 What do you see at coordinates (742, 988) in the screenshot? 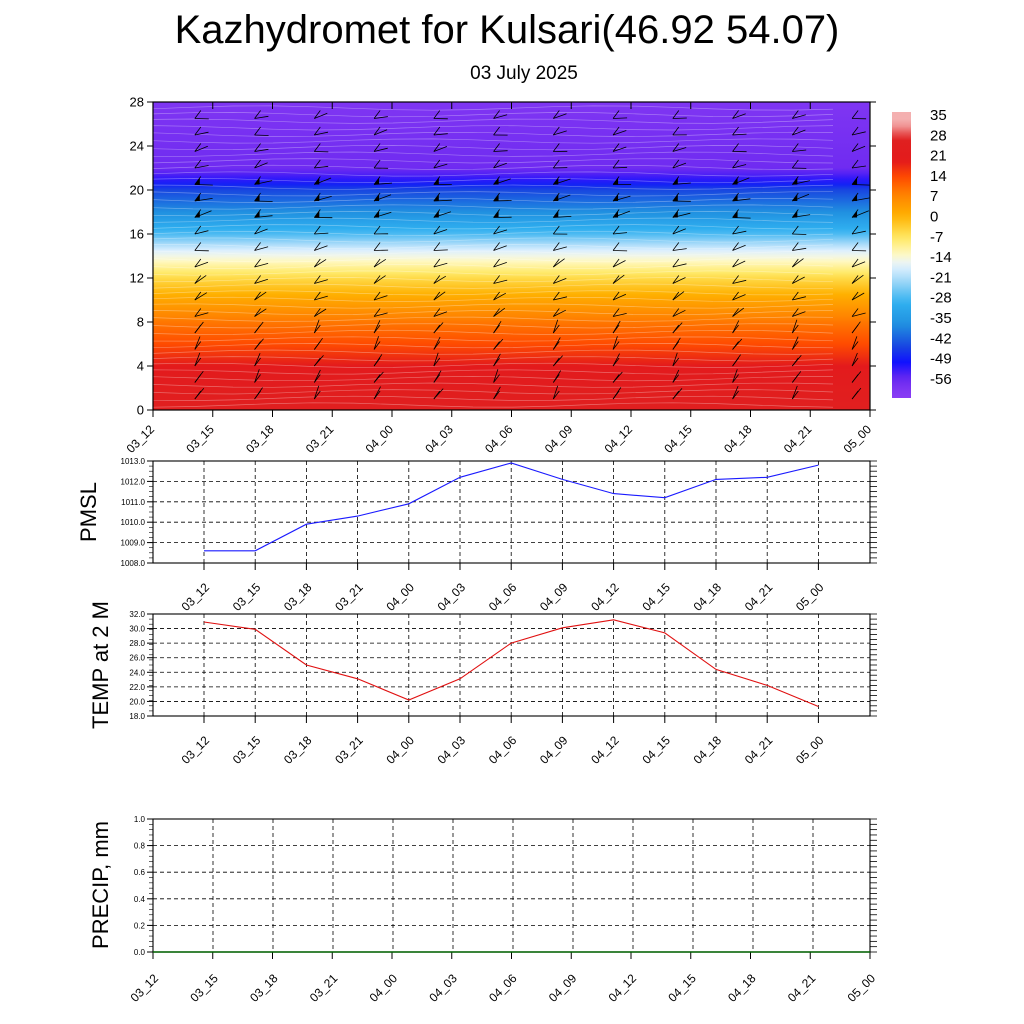
I see `precip-xtick-label: 04_18` at bounding box center [742, 988].